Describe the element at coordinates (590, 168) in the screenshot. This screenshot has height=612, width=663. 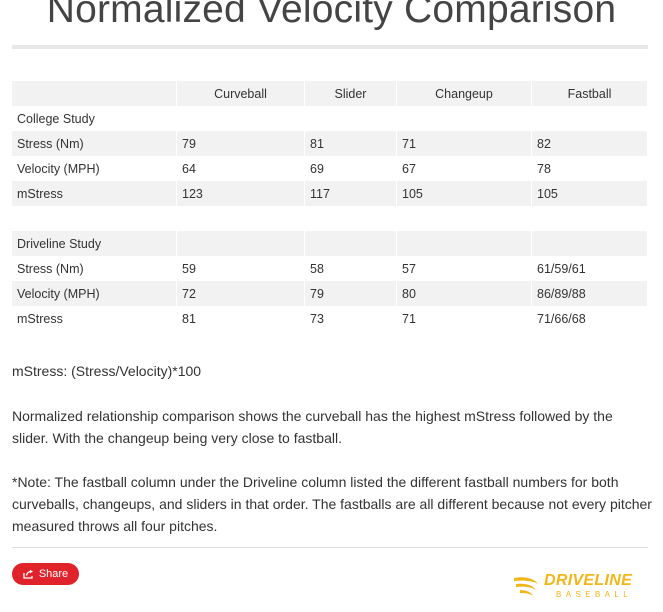
I see `table-cell: 78` at that location.